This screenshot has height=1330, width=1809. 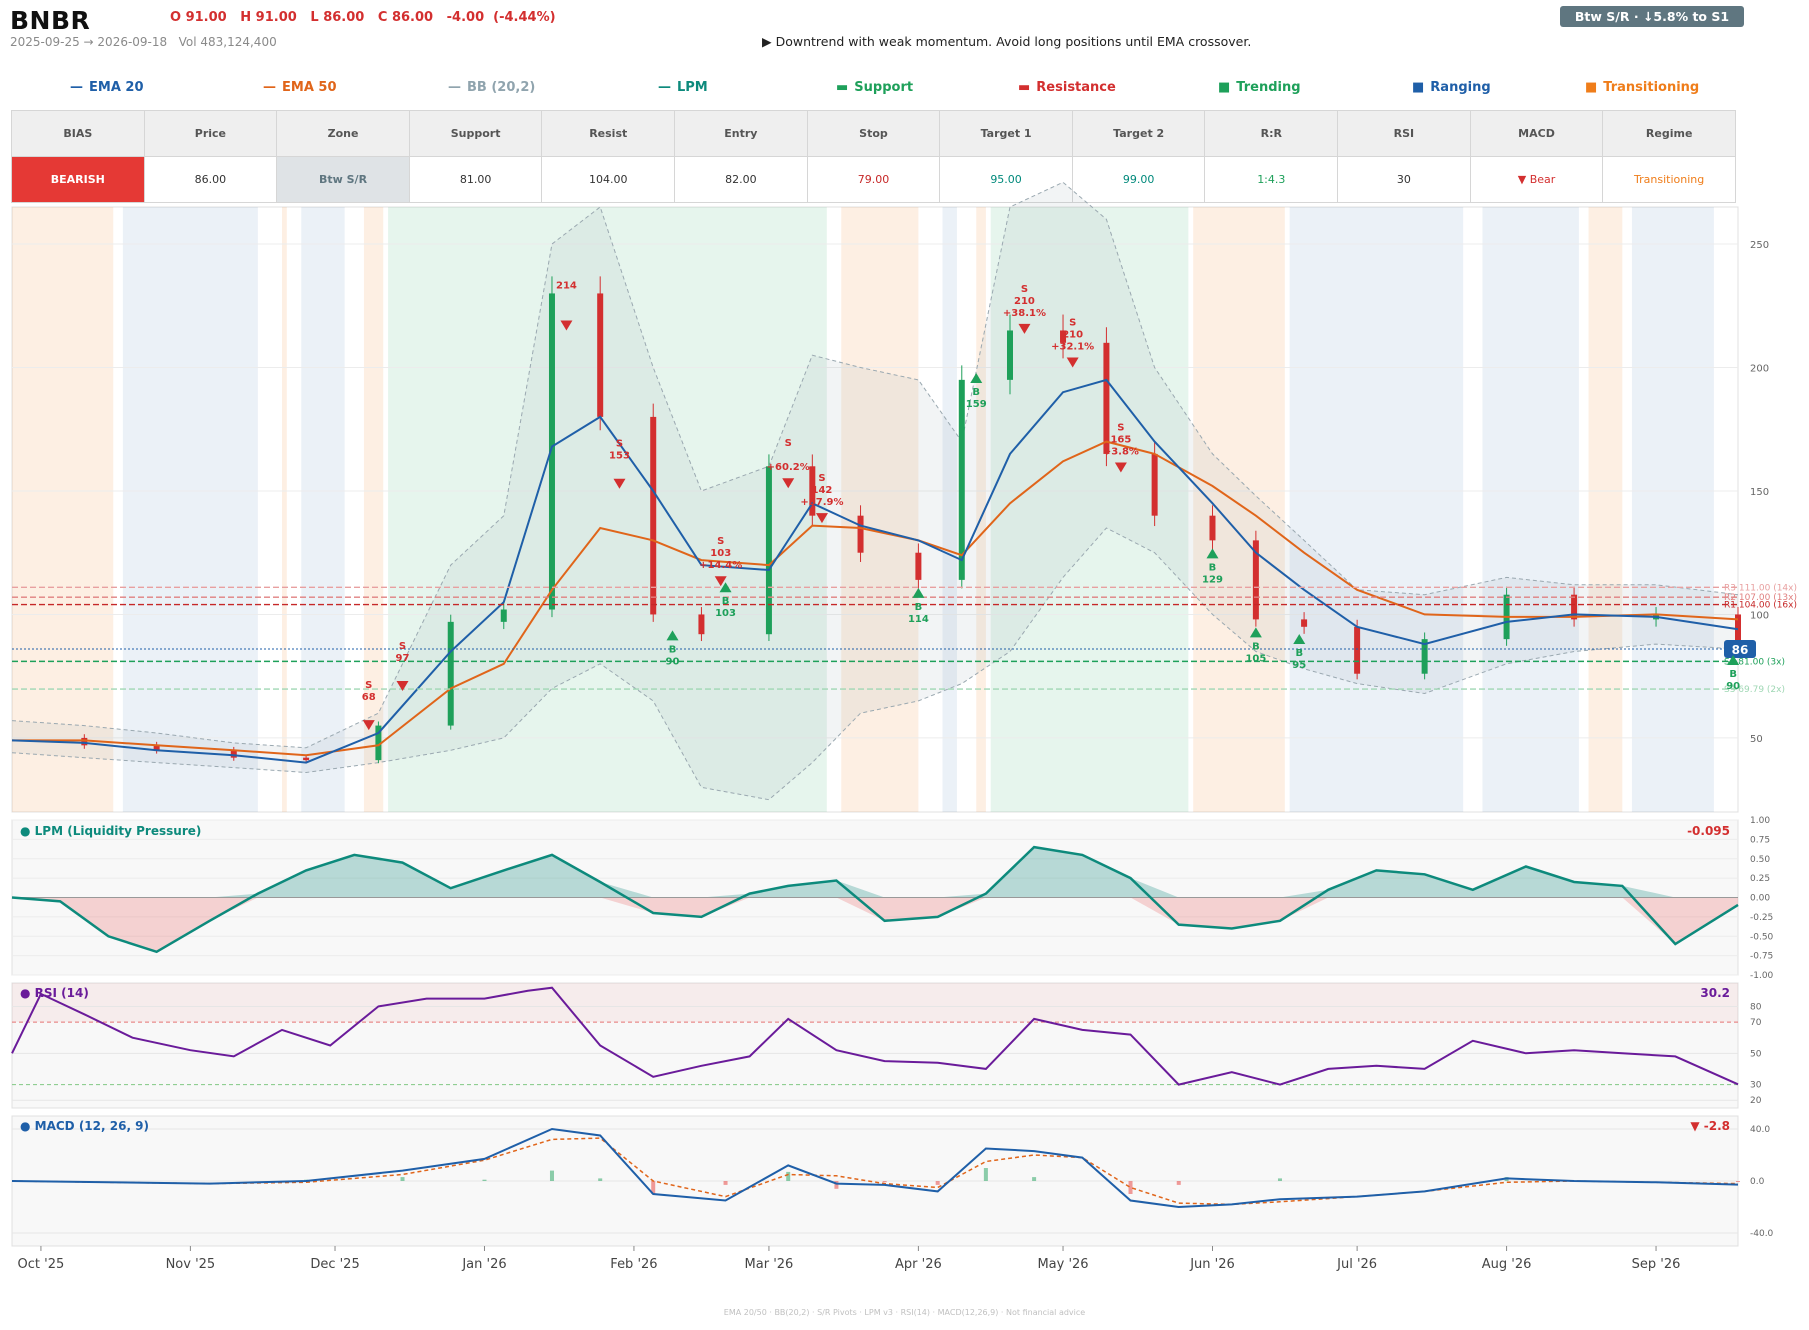 I want to click on legend-item-ema50: — EMA 50, so click(x=300, y=87).